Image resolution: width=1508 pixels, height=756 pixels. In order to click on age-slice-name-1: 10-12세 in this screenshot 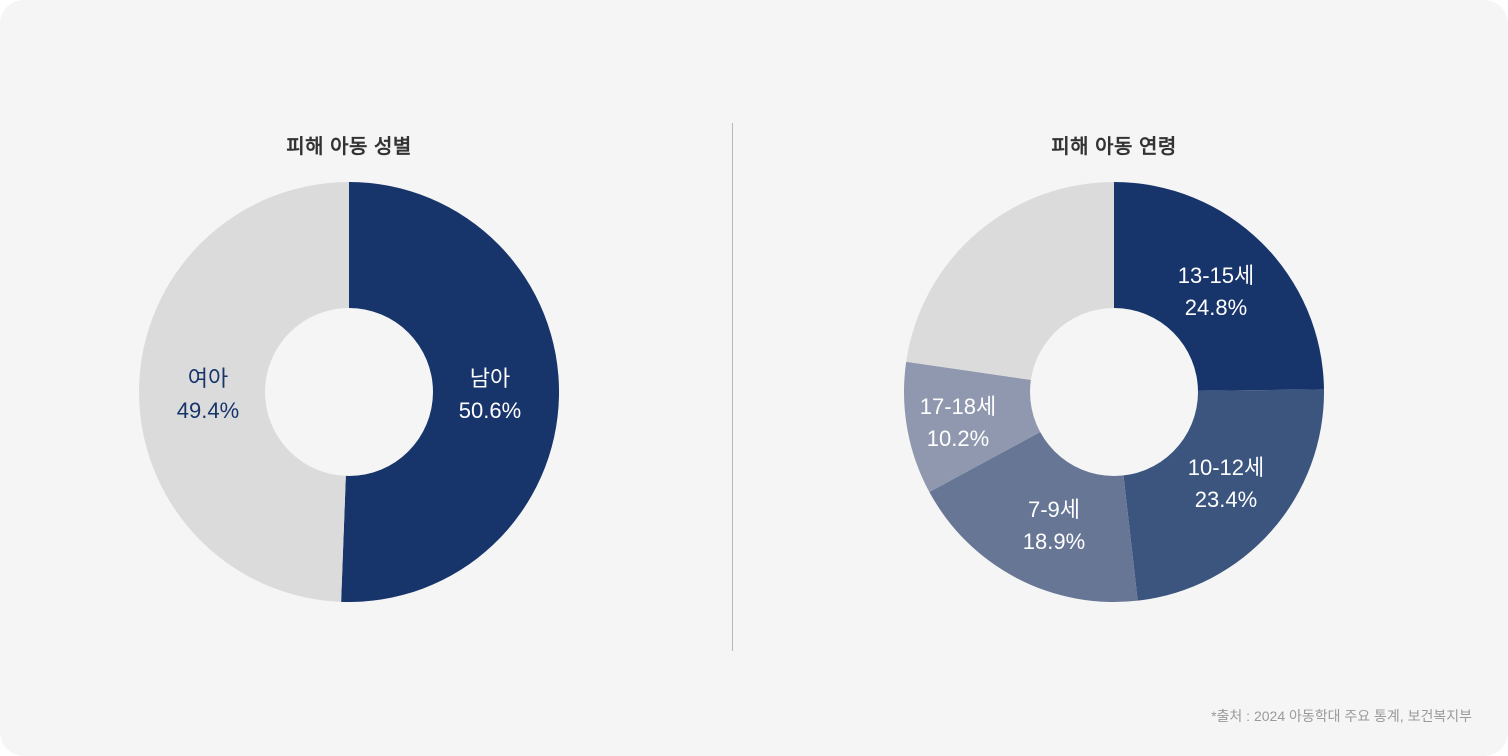, I will do `click(1226, 467)`.